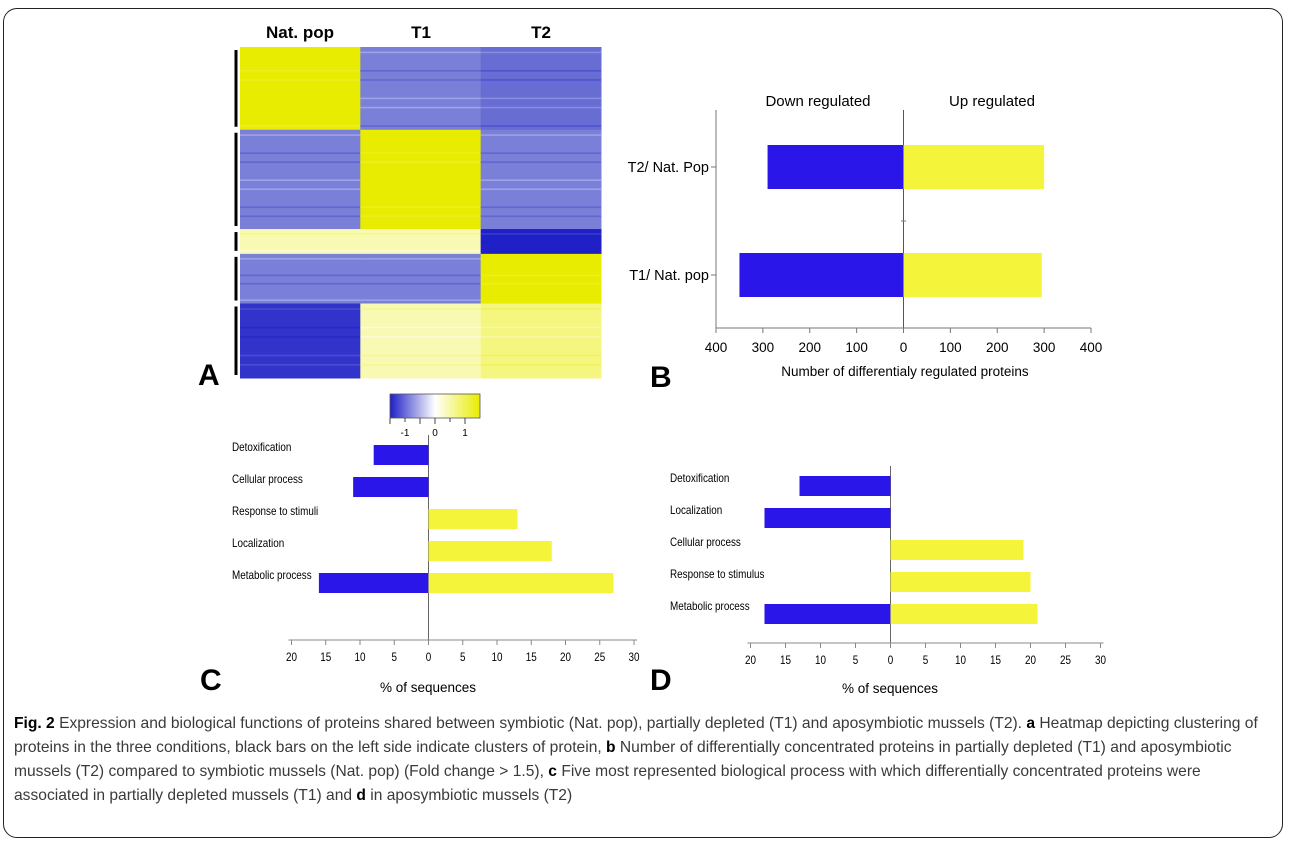 This screenshot has width=1290, height=845. What do you see at coordinates (904, 347) in the screenshot?
I see `x-tick-label: 0` at bounding box center [904, 347].